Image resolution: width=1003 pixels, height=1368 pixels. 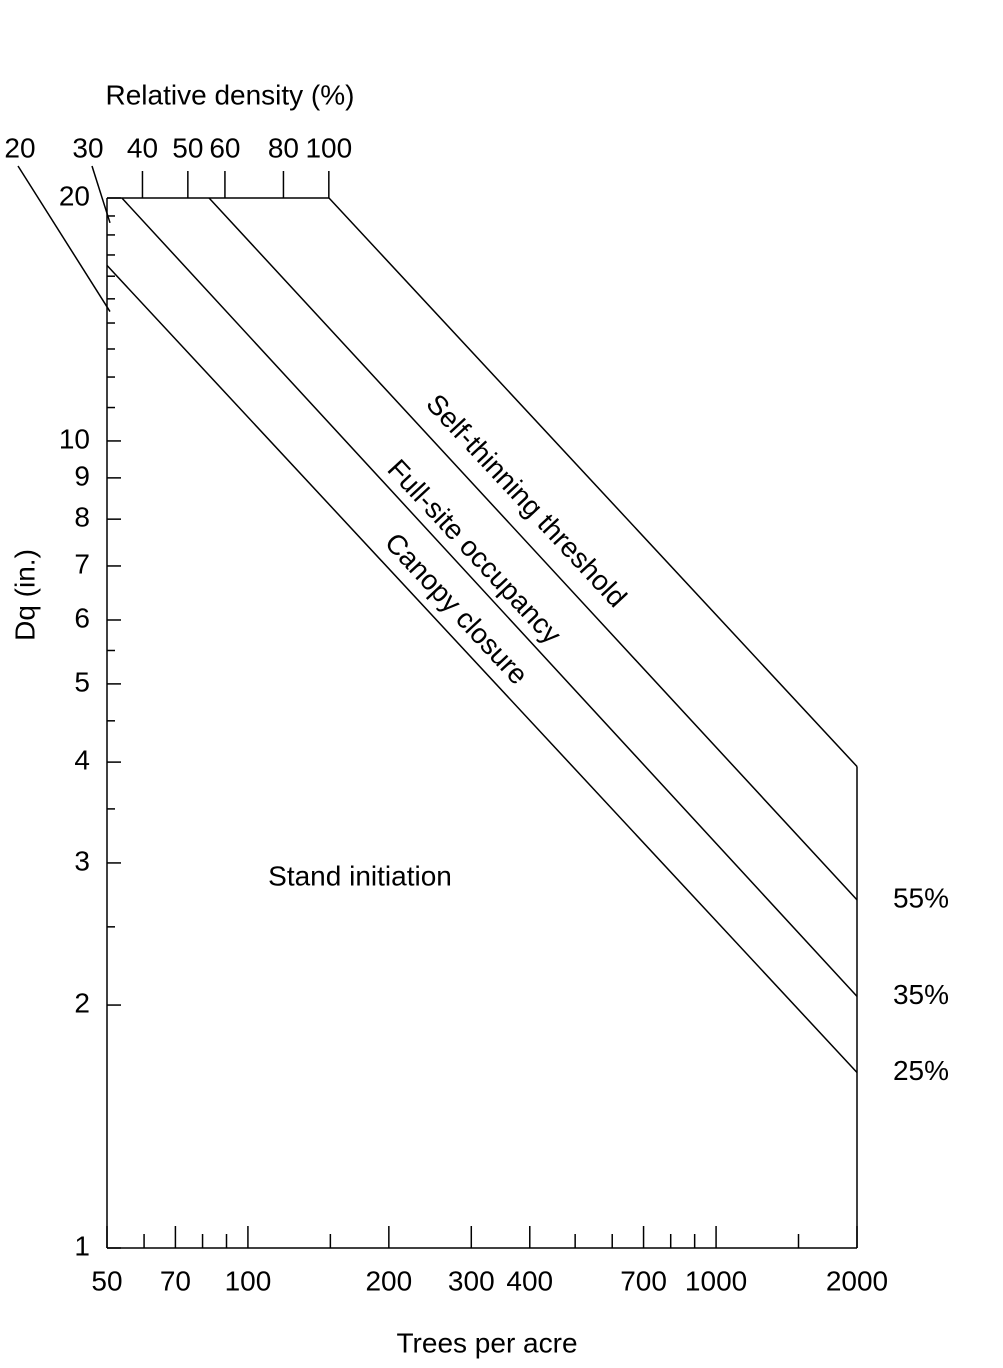 I want to click on y-tick-label: 20, so click(x=74, y=195).